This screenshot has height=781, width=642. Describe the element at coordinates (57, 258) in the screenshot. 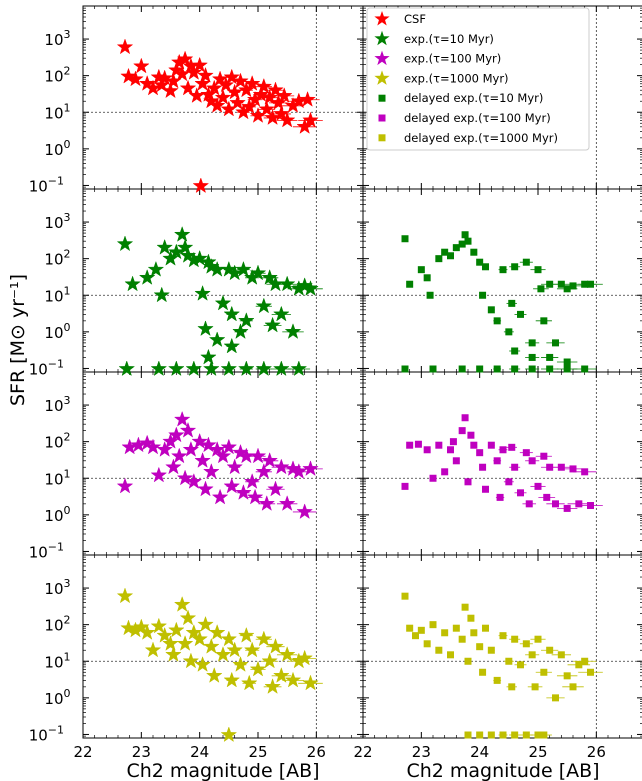

I see `y-tick-label: 10²` at that location.